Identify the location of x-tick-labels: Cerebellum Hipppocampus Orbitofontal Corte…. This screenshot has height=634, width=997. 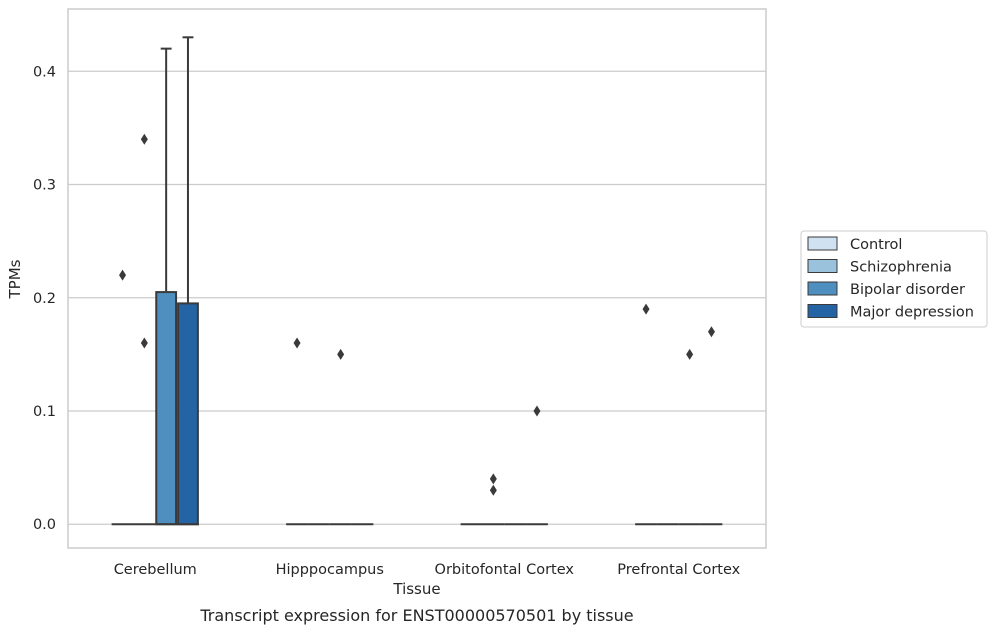
(427, 570).